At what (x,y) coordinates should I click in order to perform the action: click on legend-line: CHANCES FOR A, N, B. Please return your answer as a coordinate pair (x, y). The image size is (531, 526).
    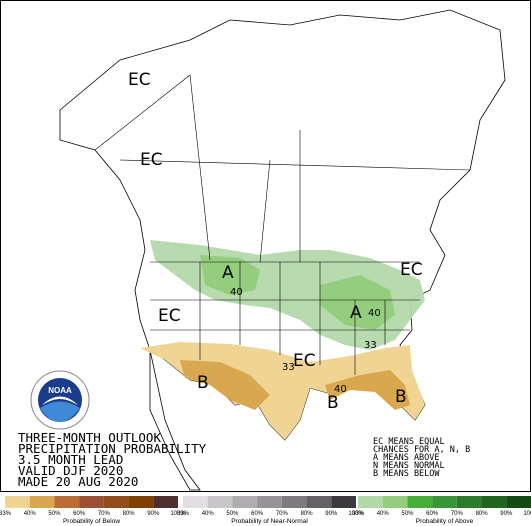
    Looking at the image, I should click on (421, 450).